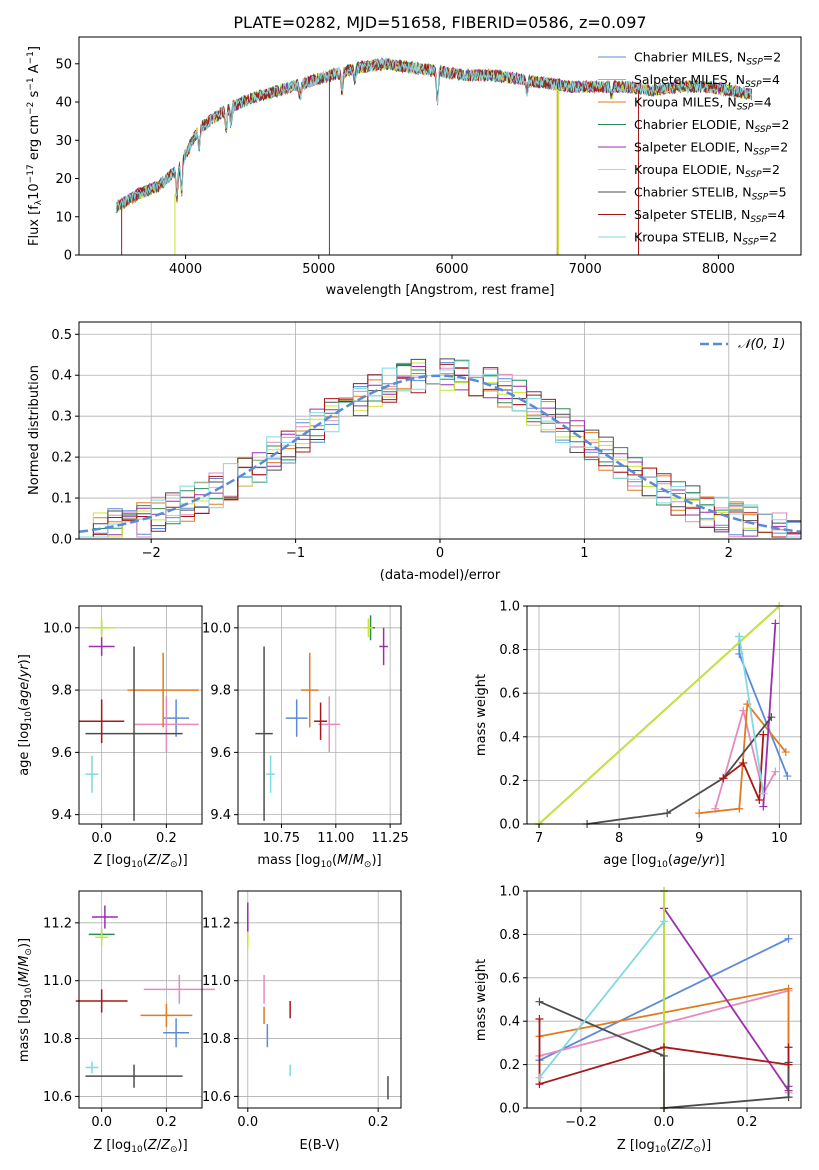 The image size is (819, 1170). I want to click on y-tick-label: 40, so click(63, 103).